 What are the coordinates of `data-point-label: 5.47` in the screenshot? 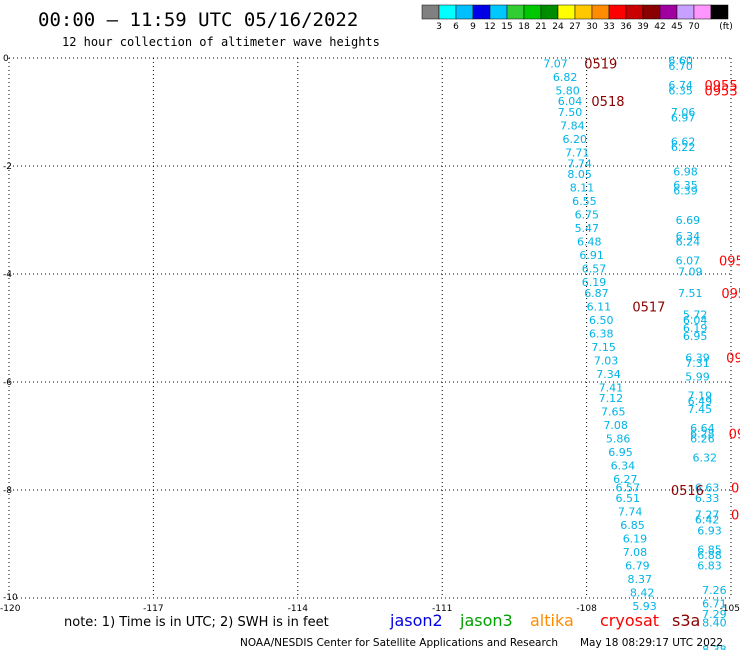 It's located at (587, 228).